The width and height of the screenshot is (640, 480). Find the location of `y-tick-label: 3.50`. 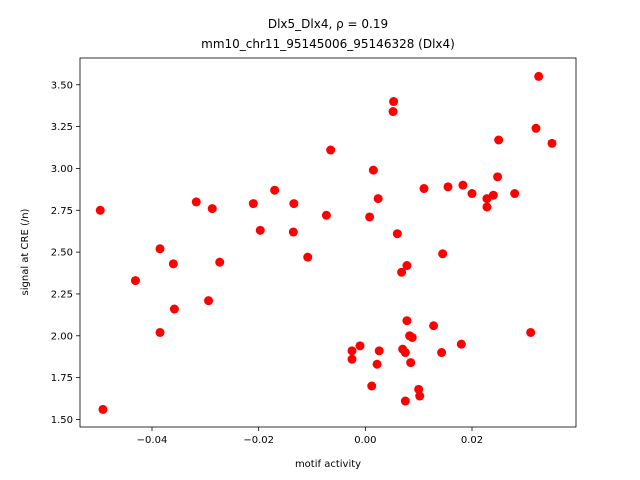

y-tick-label: 3.50 is located at coordinates (62, 85).